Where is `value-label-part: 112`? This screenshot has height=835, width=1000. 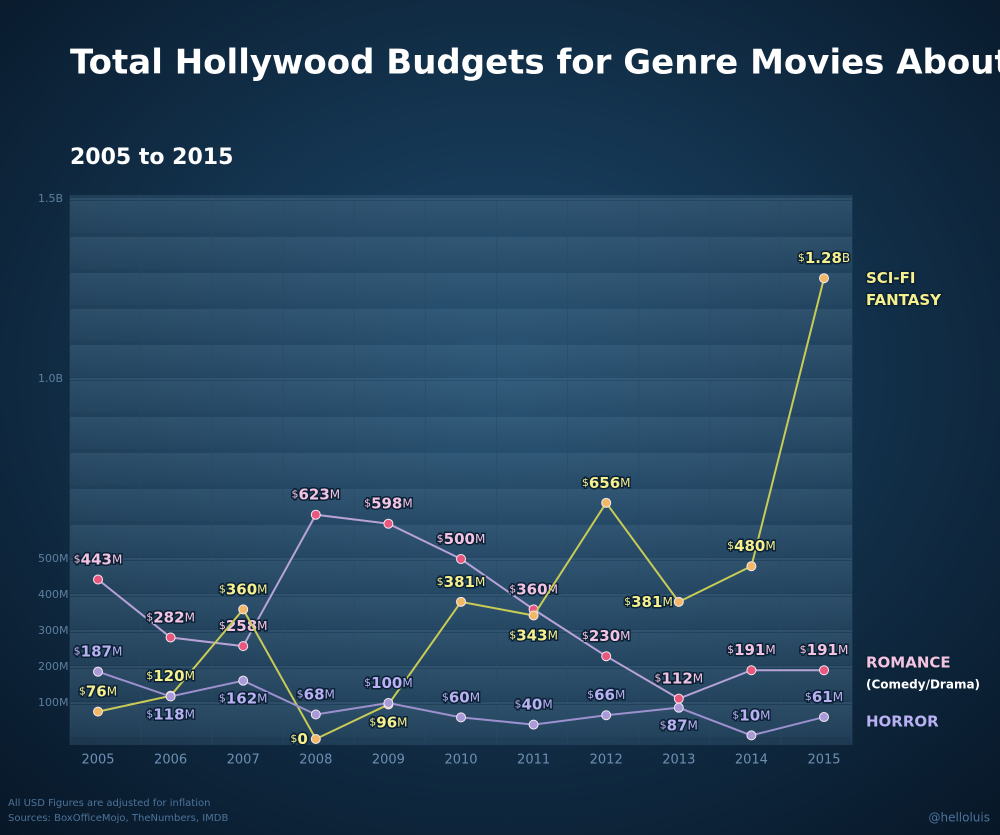
value-label-part: 112 is located at coordinates (676, 678).